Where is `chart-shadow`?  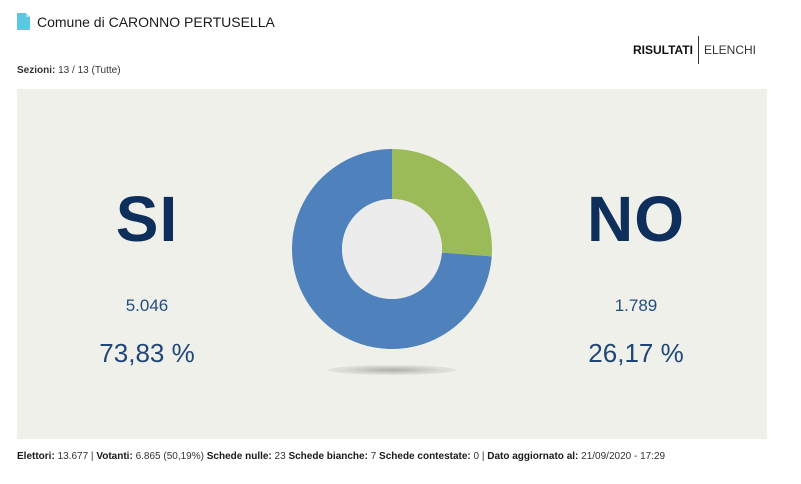
chart-shadow is located at coordinates (392, 370).